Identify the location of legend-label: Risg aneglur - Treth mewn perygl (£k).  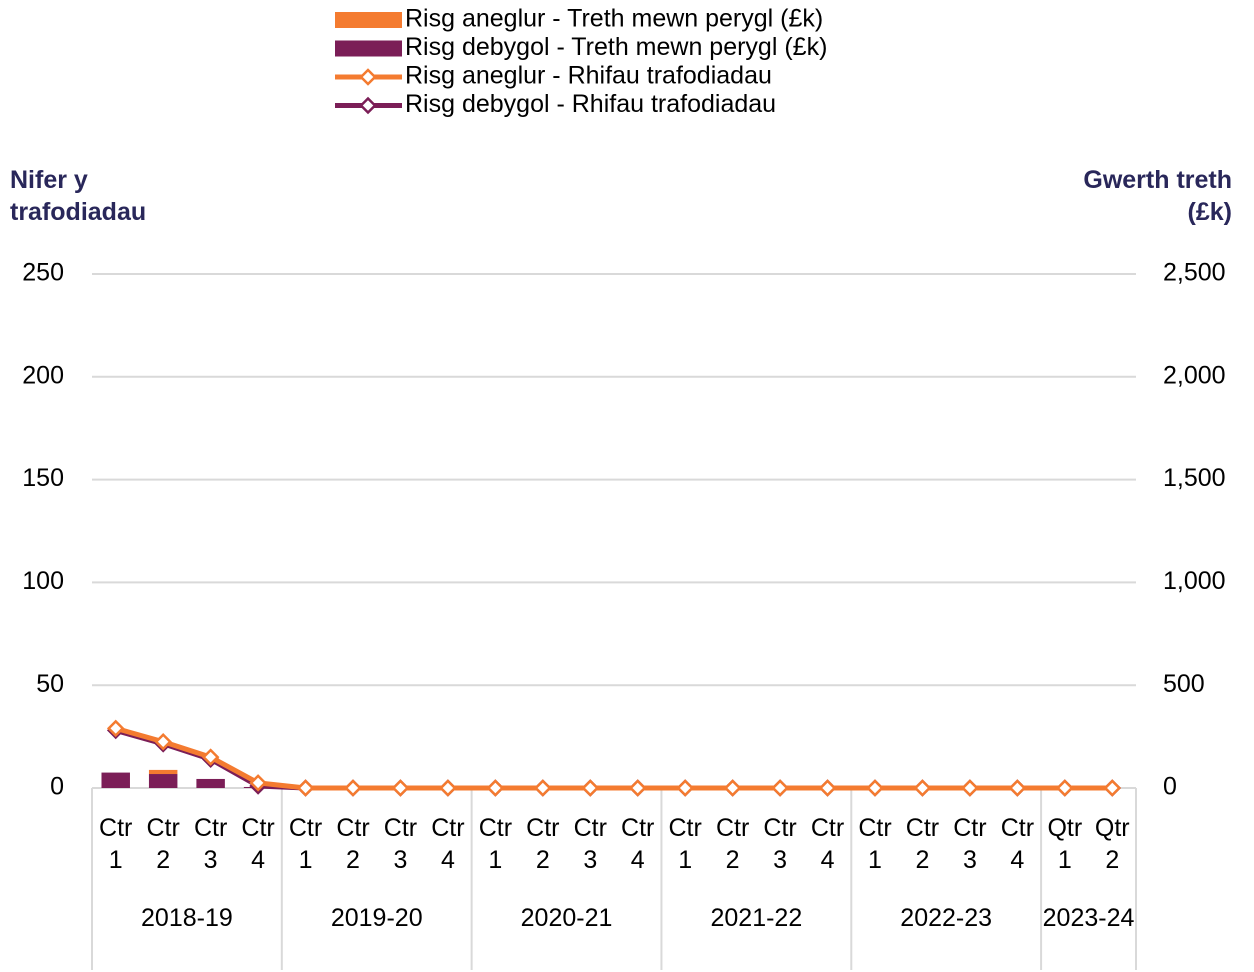
(614, 19).